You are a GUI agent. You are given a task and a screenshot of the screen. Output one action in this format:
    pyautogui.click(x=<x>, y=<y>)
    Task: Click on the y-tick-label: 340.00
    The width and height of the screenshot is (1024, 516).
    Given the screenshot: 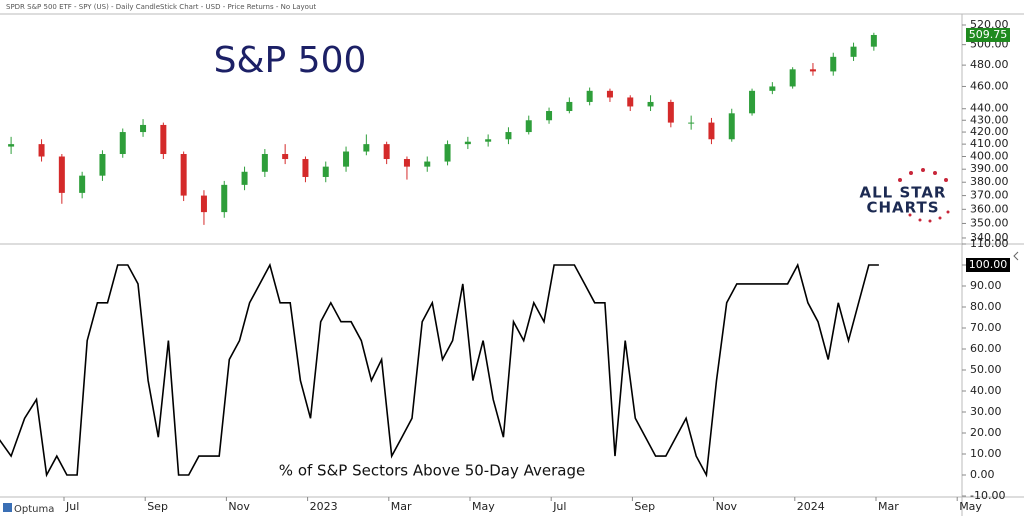 What is the action you would take?
    pyautogui.click(x=989, y=237)
    